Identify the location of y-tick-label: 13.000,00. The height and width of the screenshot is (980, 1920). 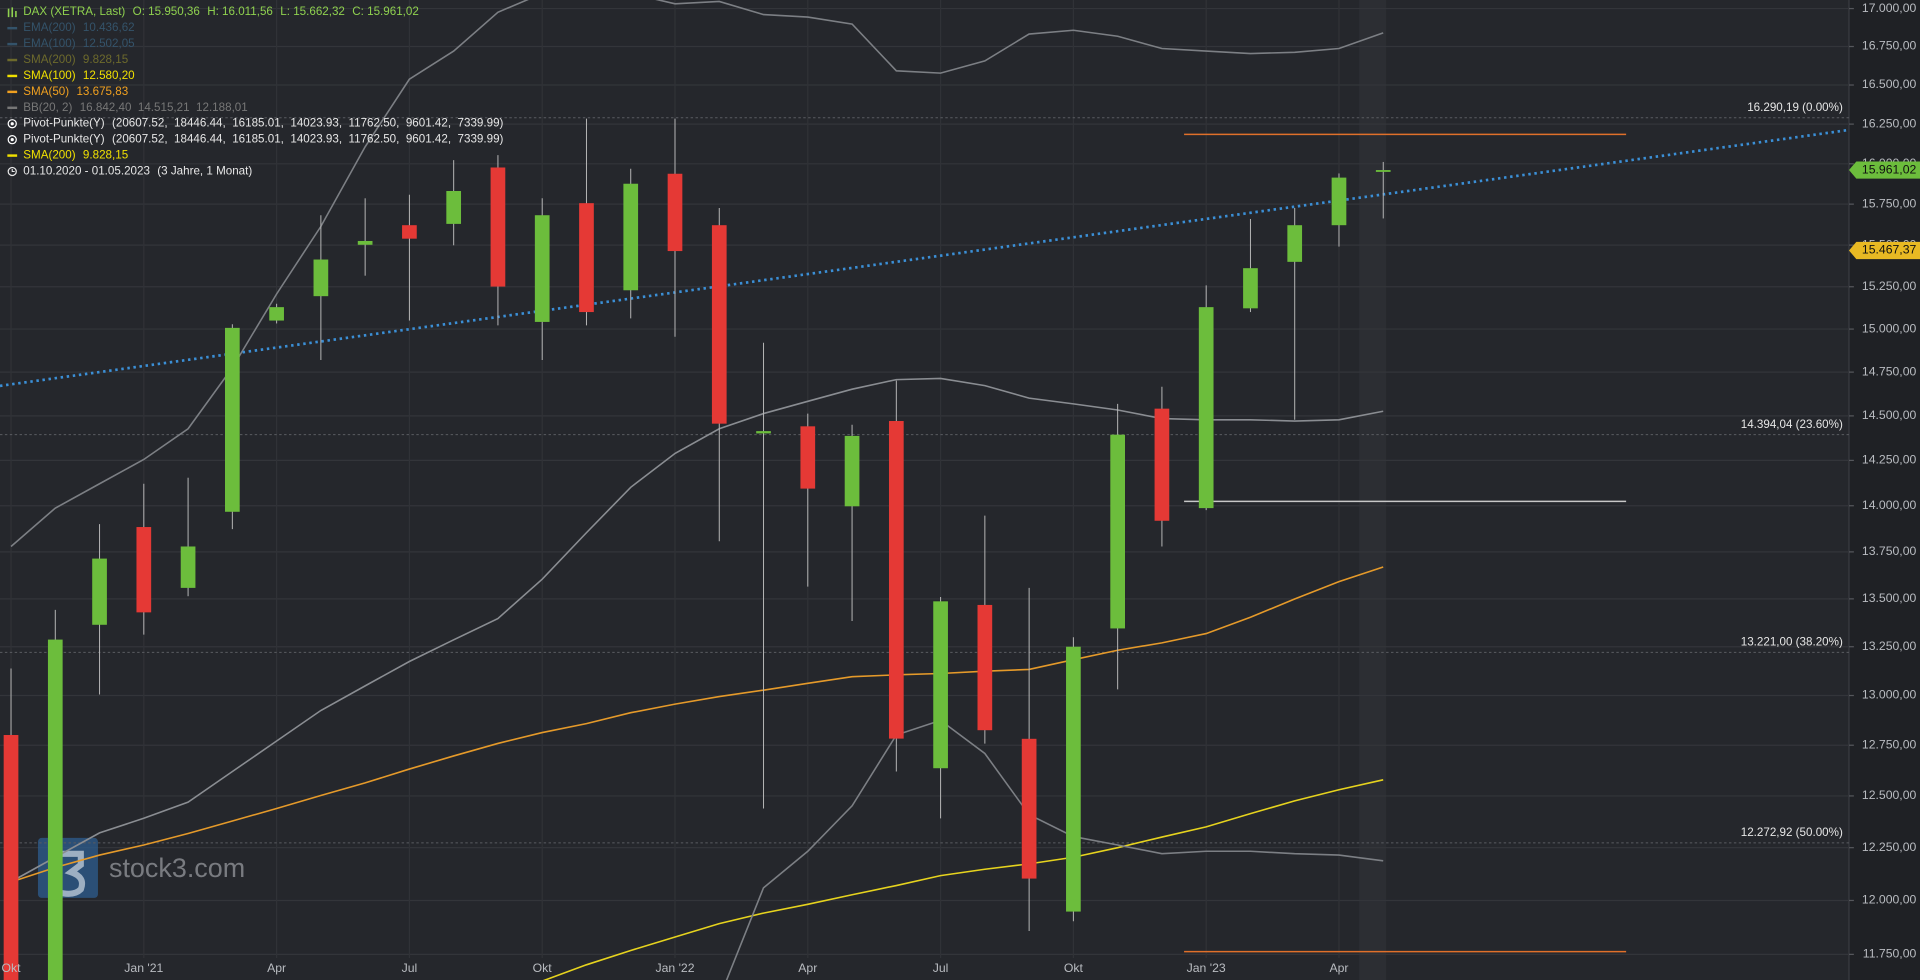
(1889, 695).